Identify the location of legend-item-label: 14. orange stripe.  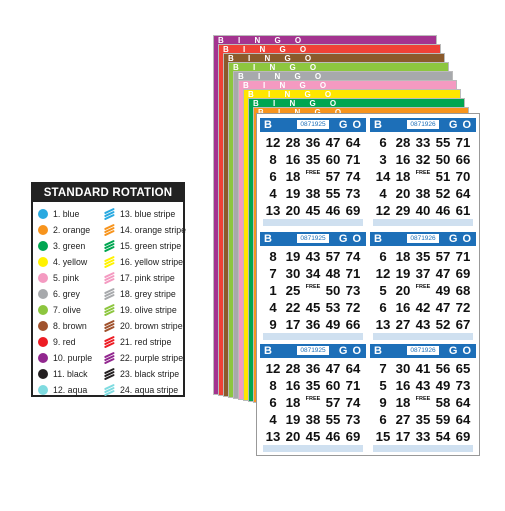
(153, 230).